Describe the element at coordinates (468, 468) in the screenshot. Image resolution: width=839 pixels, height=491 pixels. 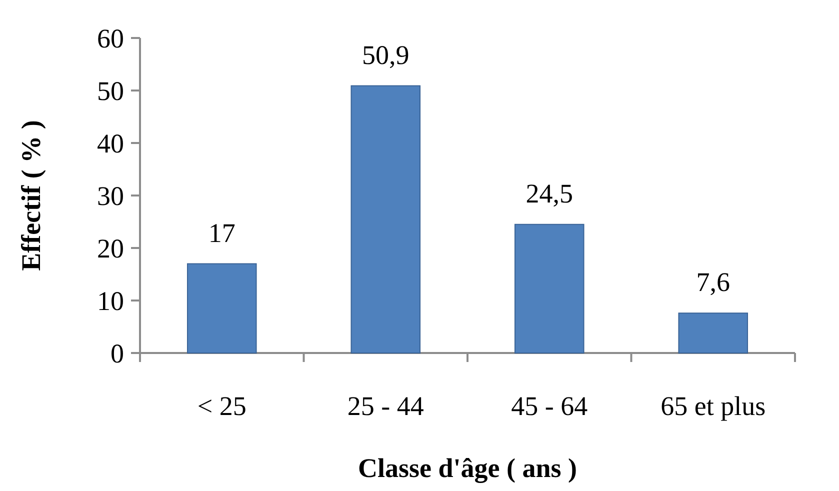
I see `x-axis-title: Classe d'âge ( ans )` at that location.